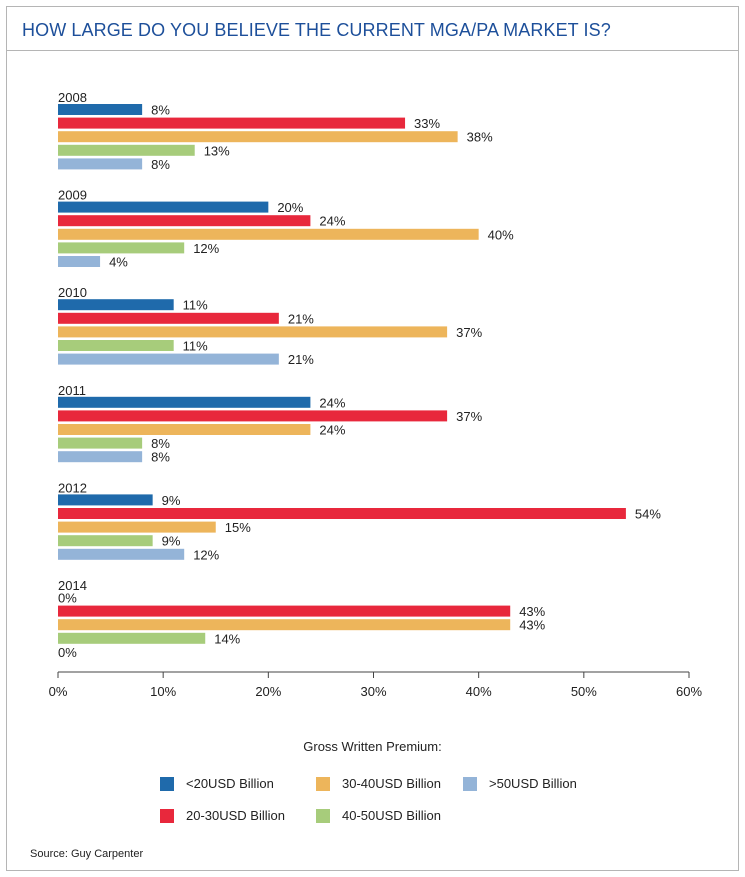 This screenshot has width=745, height=877. I want to click on source-note: Source: Guy Carpenter, so click(87, 854).